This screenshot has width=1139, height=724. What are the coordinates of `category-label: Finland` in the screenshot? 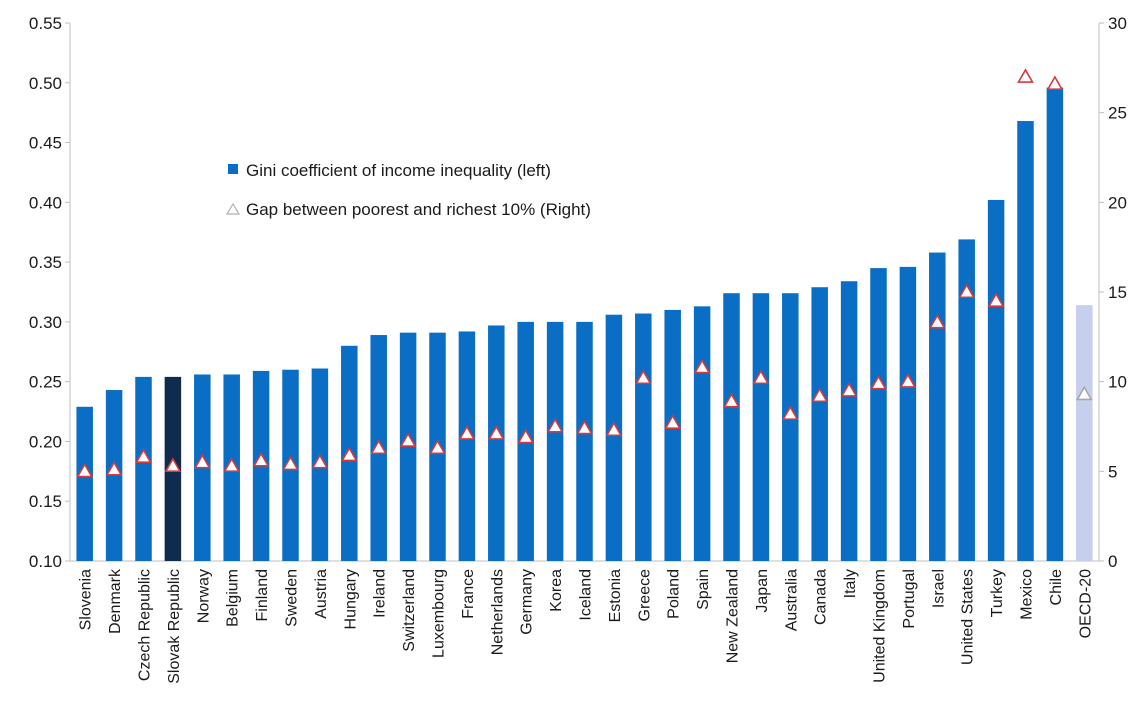 It's located at (262, 595).